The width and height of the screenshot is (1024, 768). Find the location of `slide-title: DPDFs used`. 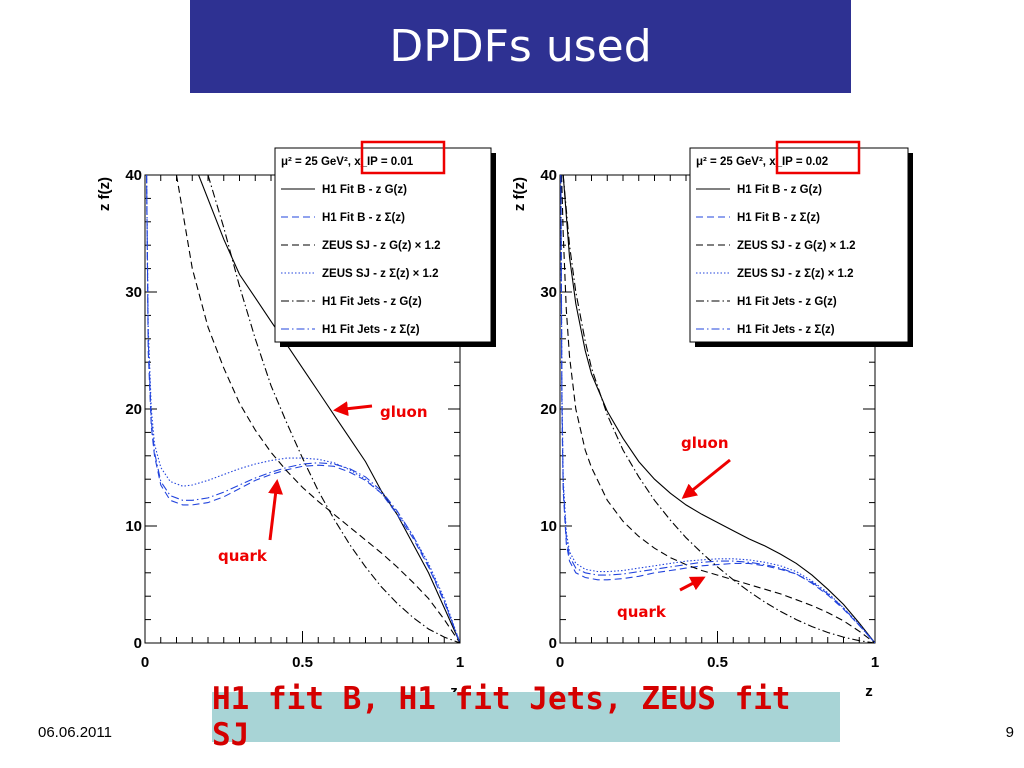

slide-title: DPDFs used is located at coordinates (520, 46).